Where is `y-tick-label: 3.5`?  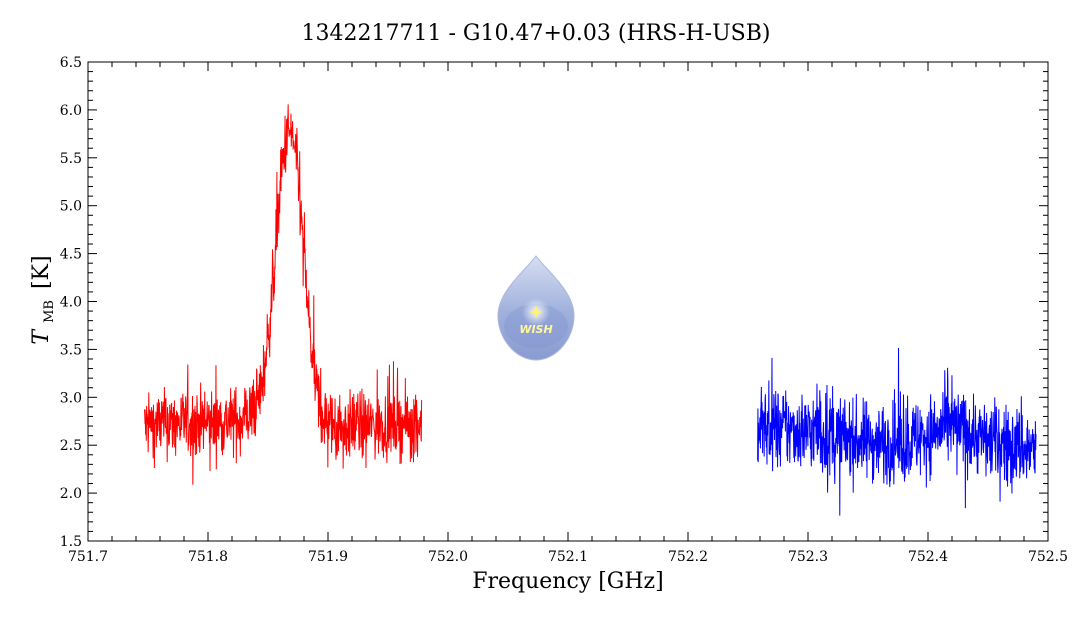
y-tick-label: 3.5 is located at coordinates (71, 350).